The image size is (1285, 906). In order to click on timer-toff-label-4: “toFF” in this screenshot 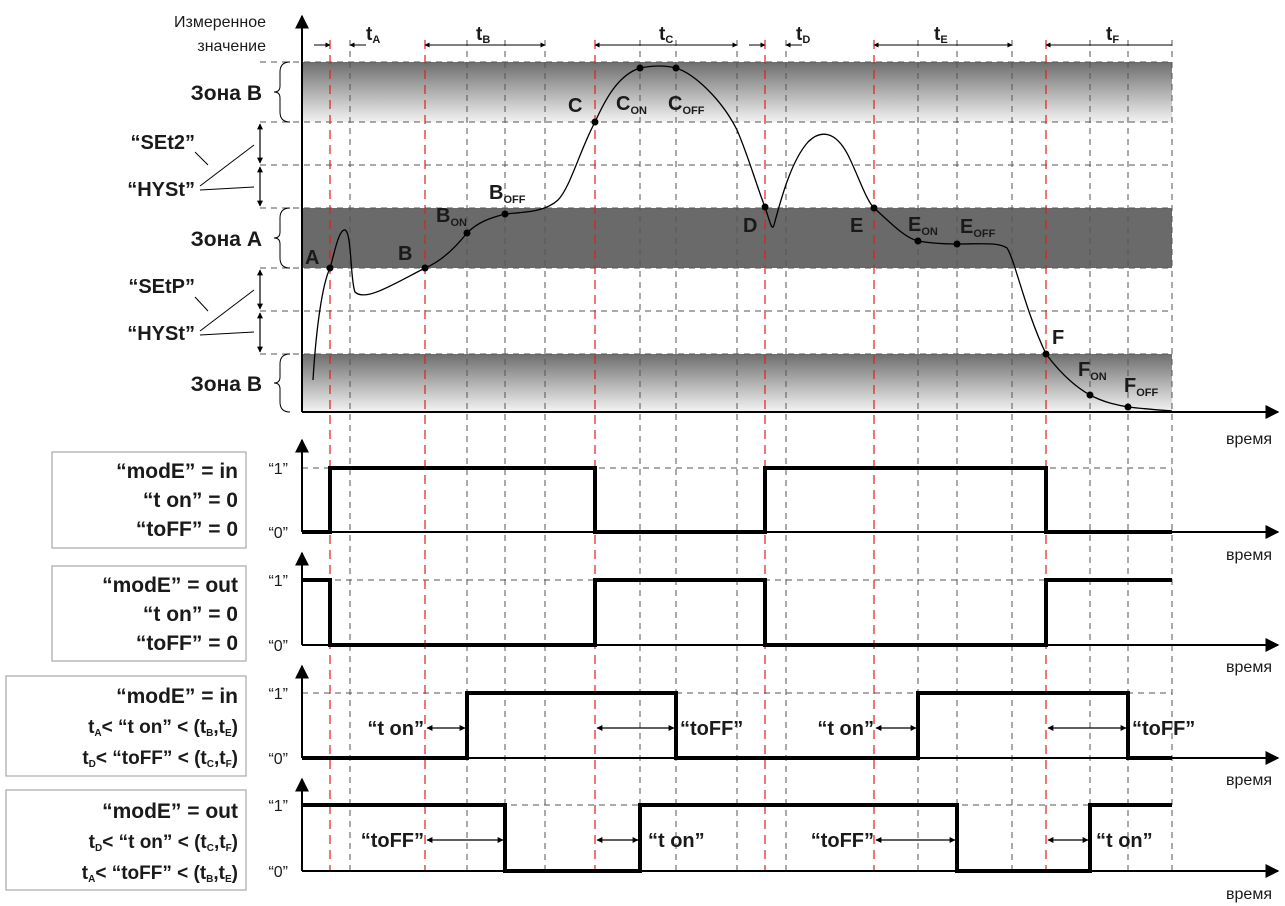, I will do `click(842, 841)`.